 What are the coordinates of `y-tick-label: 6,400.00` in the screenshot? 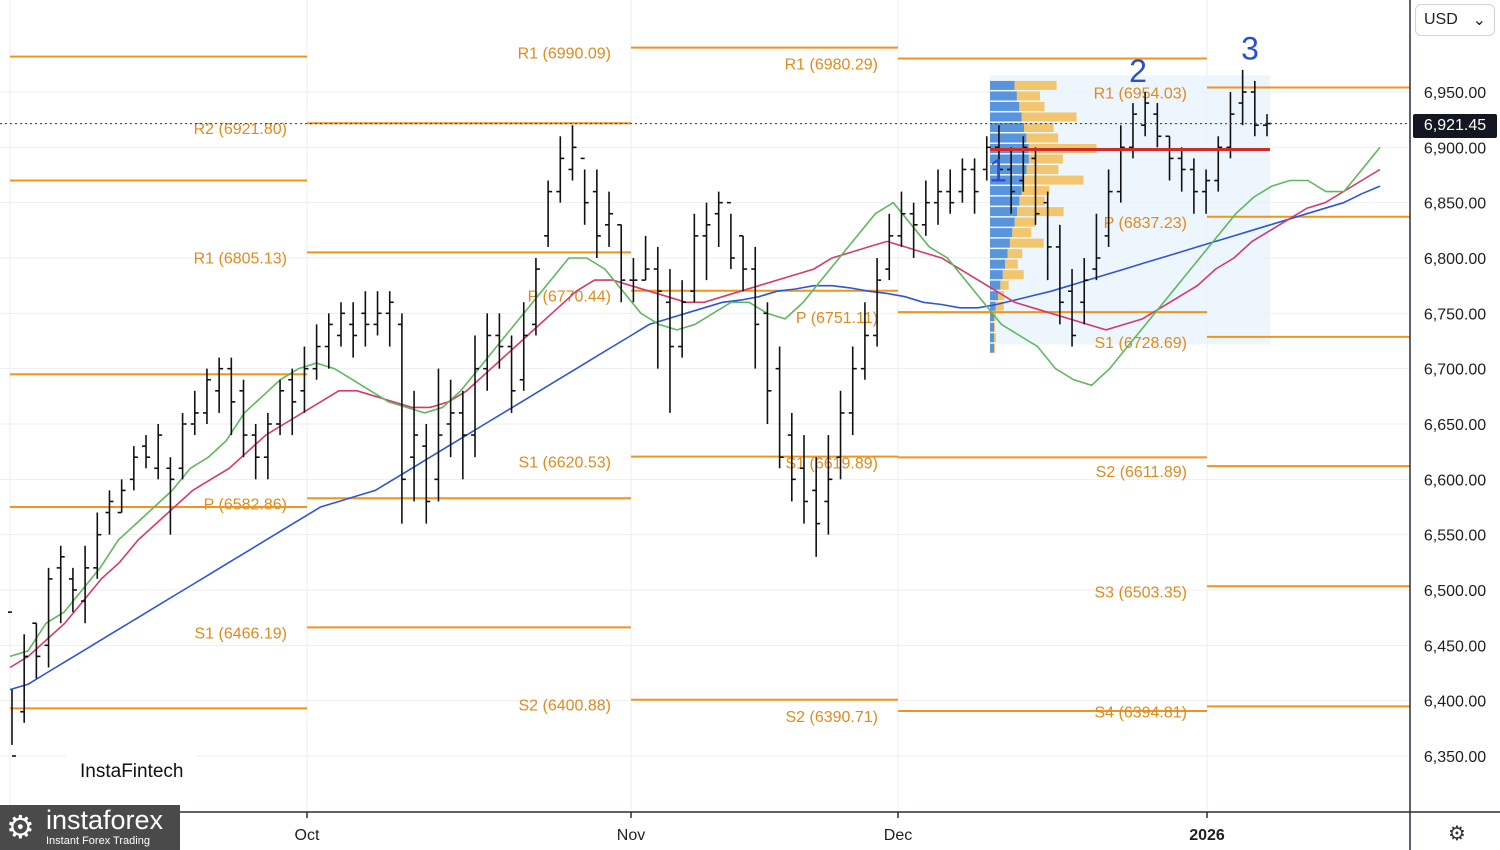 It's located at (1455, 702).